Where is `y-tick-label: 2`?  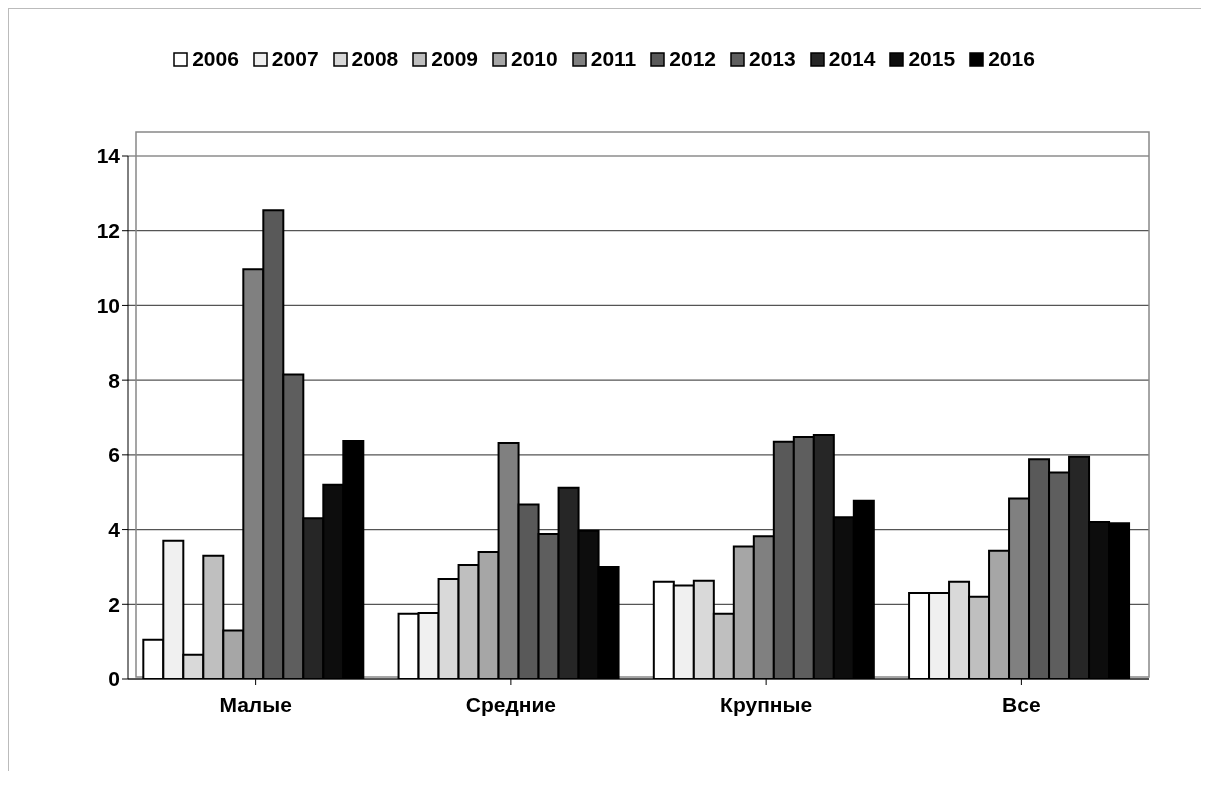
y-tick-label: 2 is located at coordinates (114, 604).